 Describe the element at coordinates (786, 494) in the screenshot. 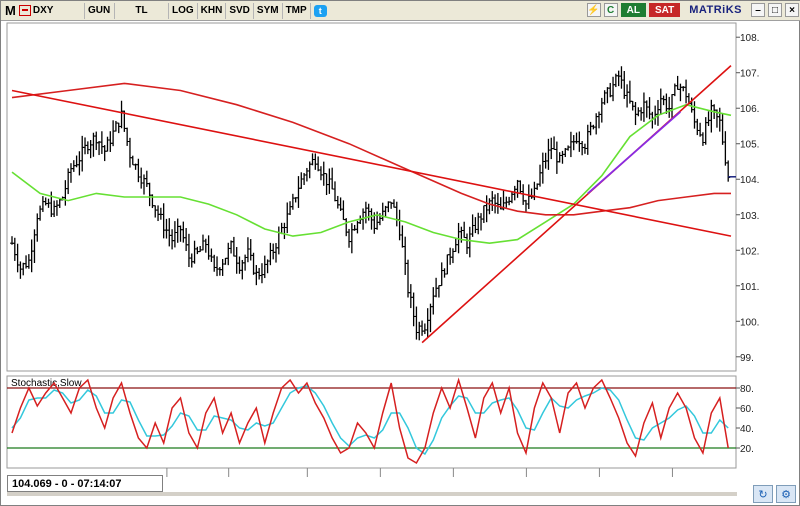

I see `settings-icon: ⚙` at that location.